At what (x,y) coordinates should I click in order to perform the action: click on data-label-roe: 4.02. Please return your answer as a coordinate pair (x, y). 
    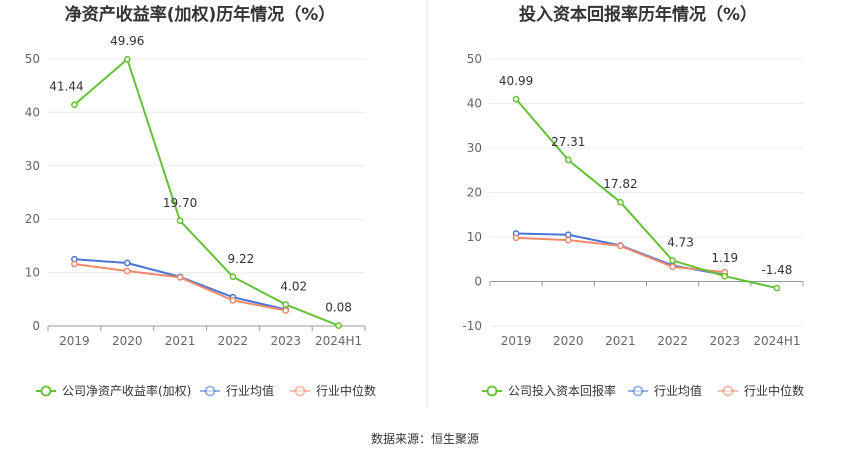
    Looking at the image, I should click on (293, 287).